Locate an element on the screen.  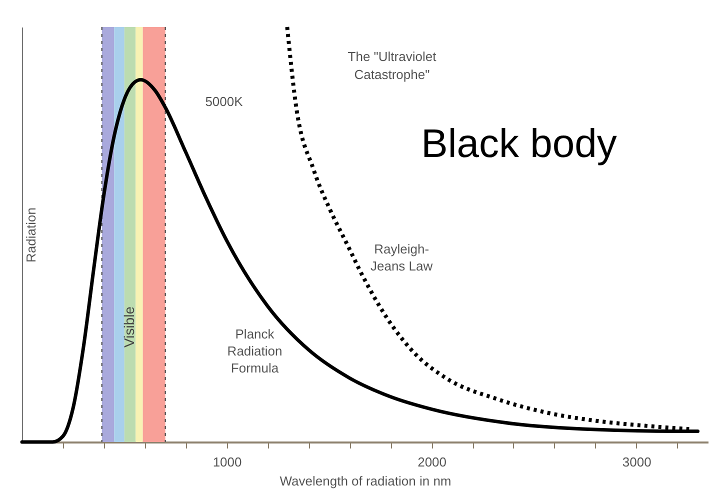
band-label: Visible is located at coordinates (129, 327).